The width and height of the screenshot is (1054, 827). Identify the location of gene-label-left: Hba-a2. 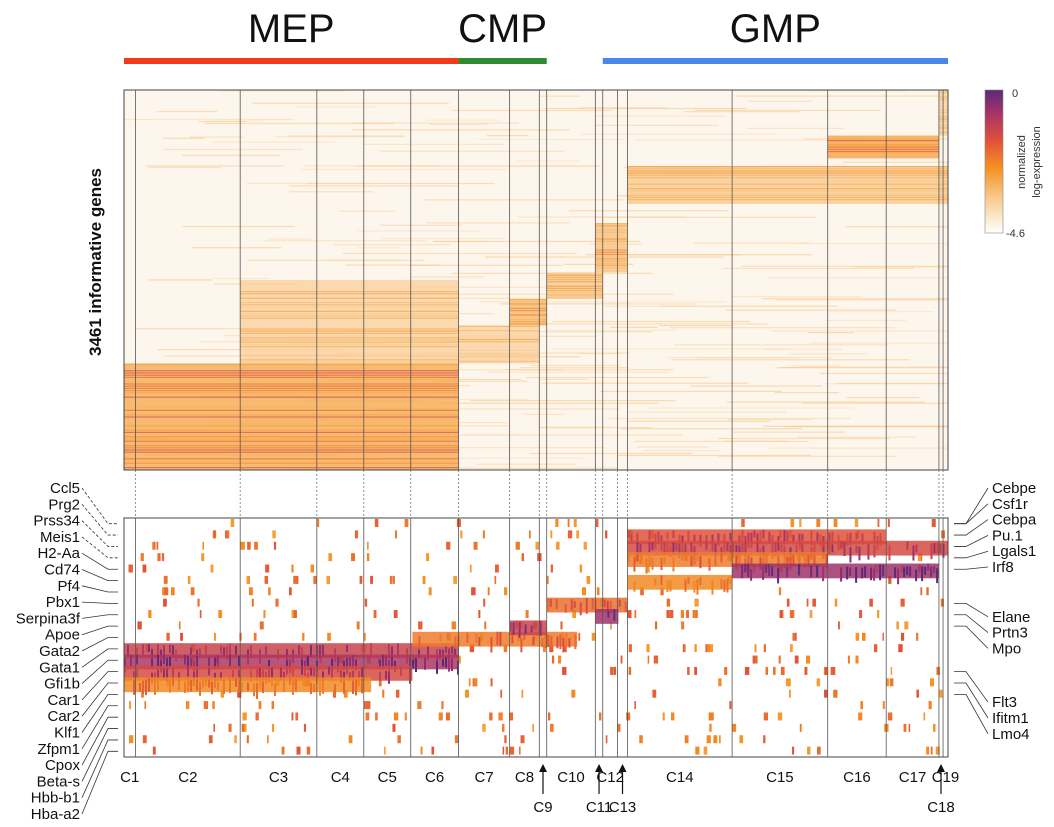
(55, 814).